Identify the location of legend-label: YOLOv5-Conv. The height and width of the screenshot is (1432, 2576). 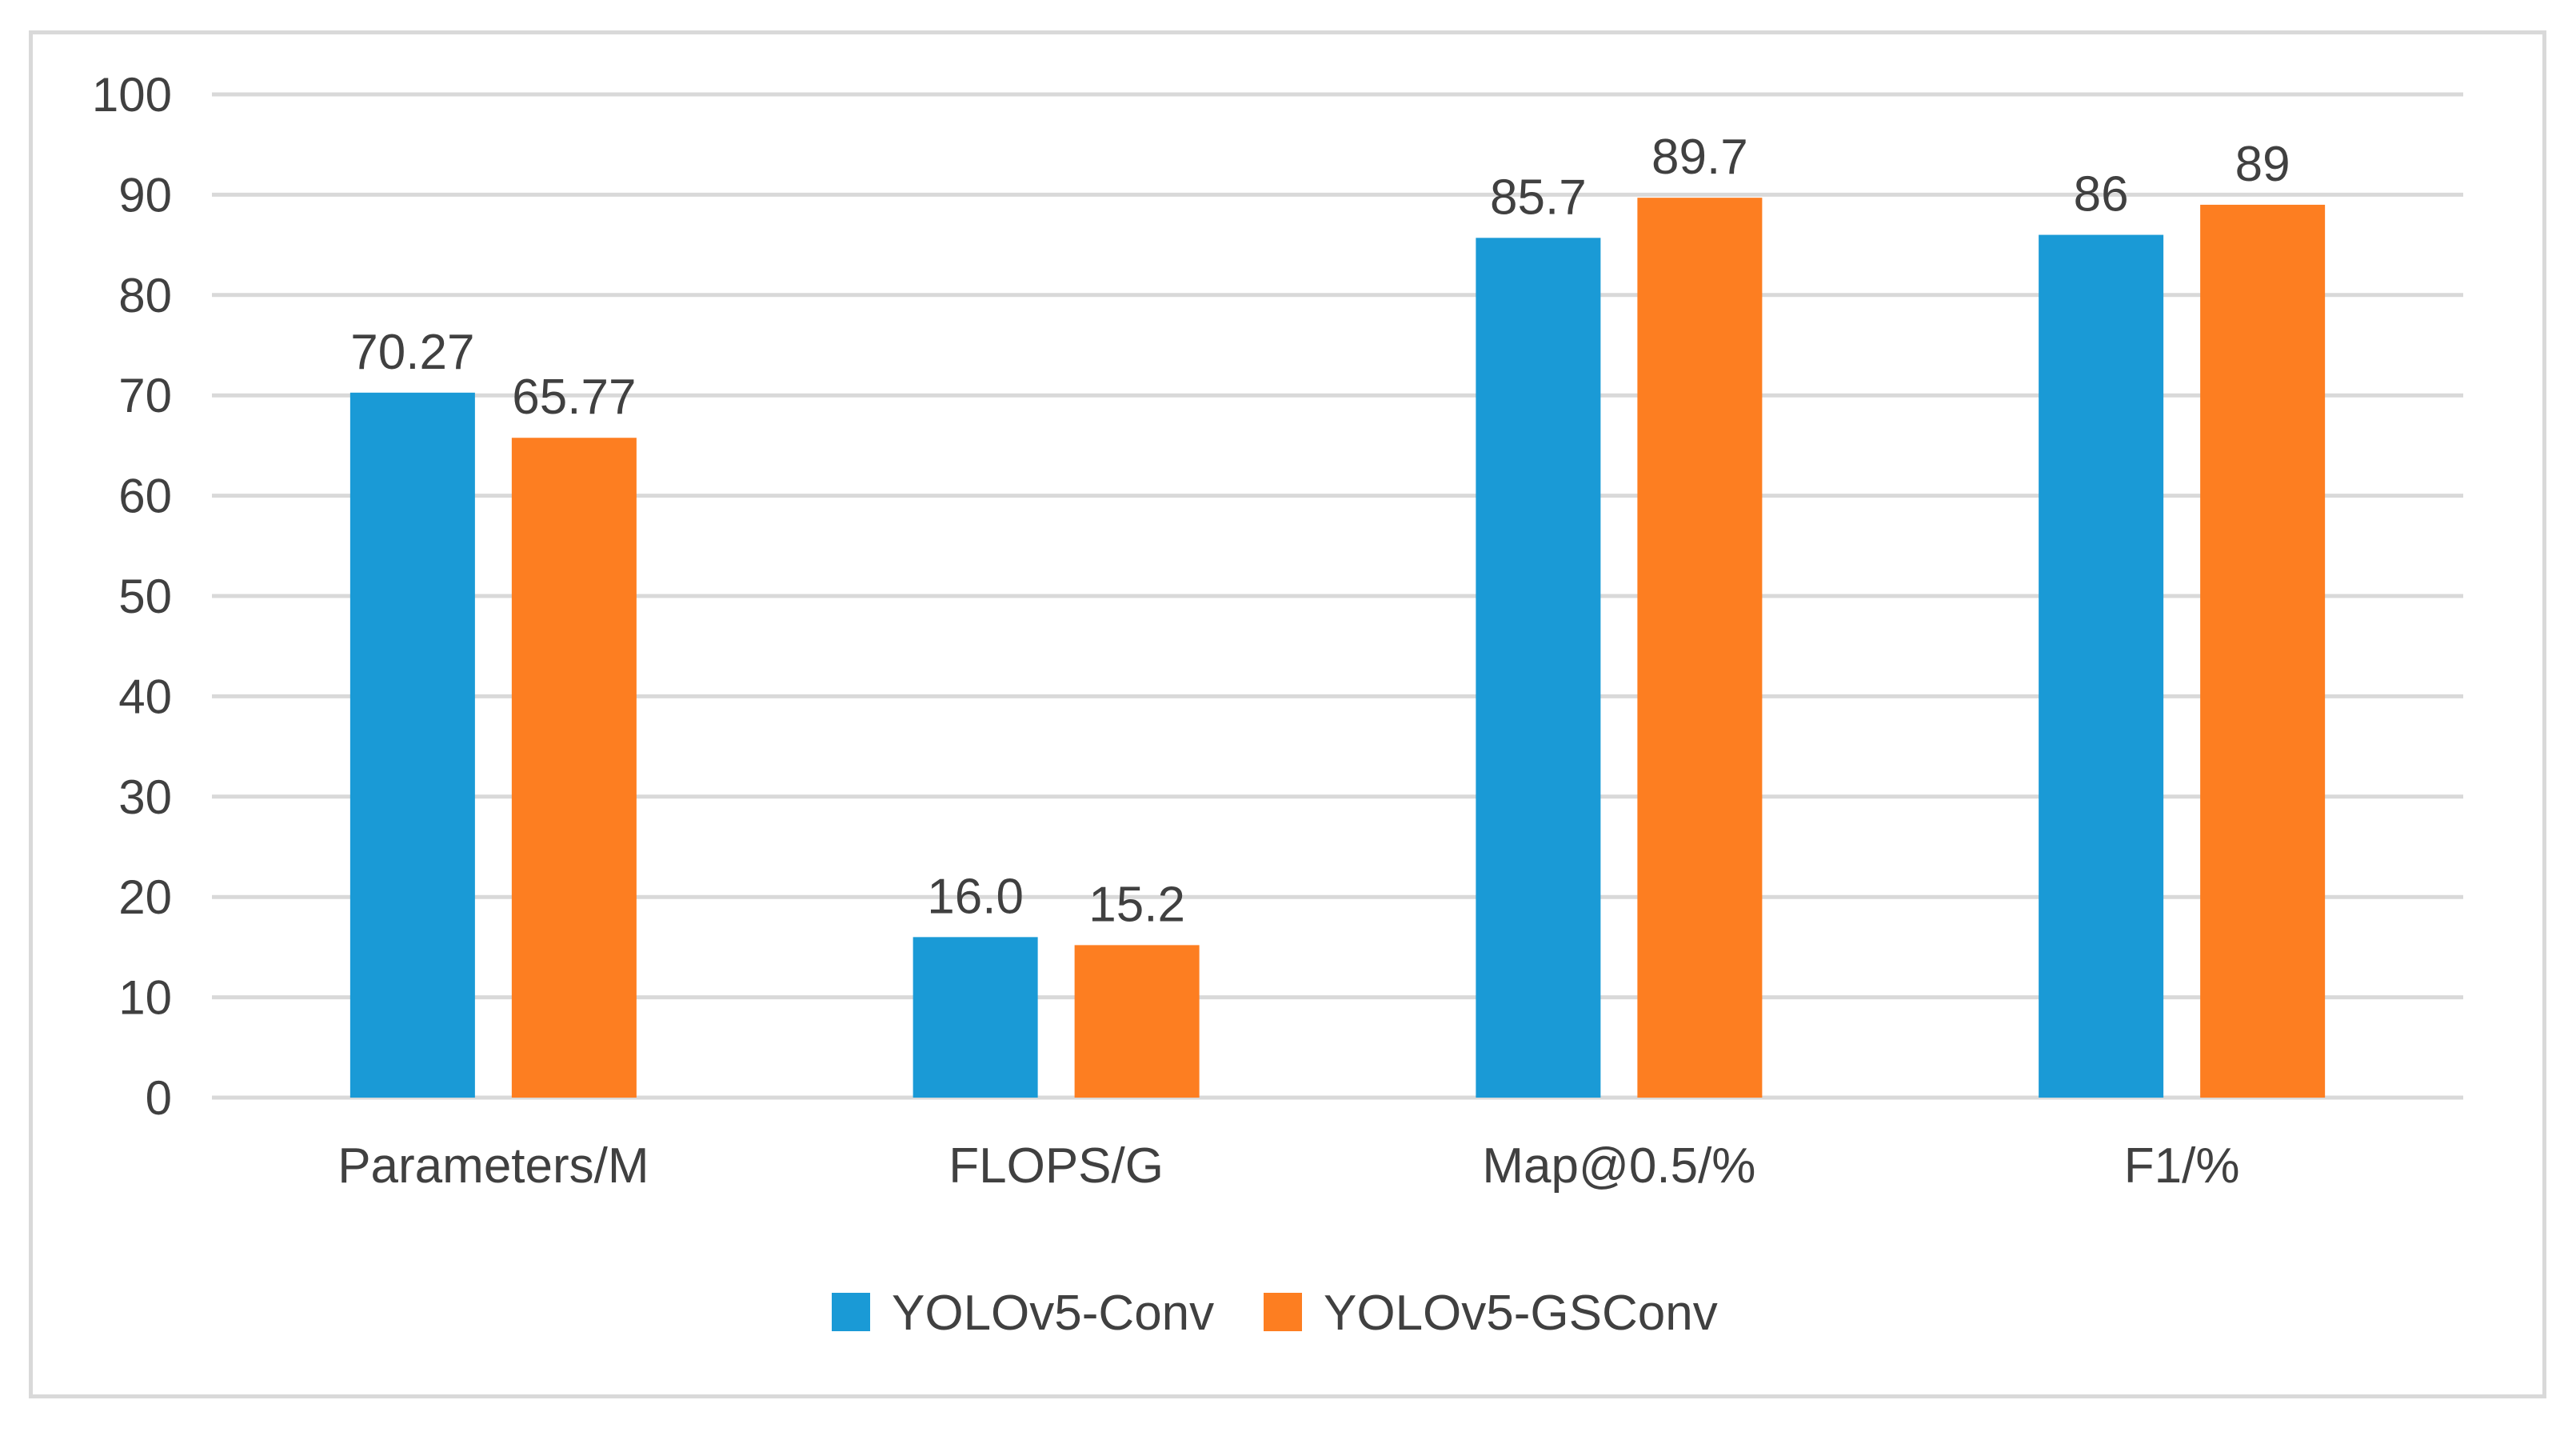
(1053, 1313).